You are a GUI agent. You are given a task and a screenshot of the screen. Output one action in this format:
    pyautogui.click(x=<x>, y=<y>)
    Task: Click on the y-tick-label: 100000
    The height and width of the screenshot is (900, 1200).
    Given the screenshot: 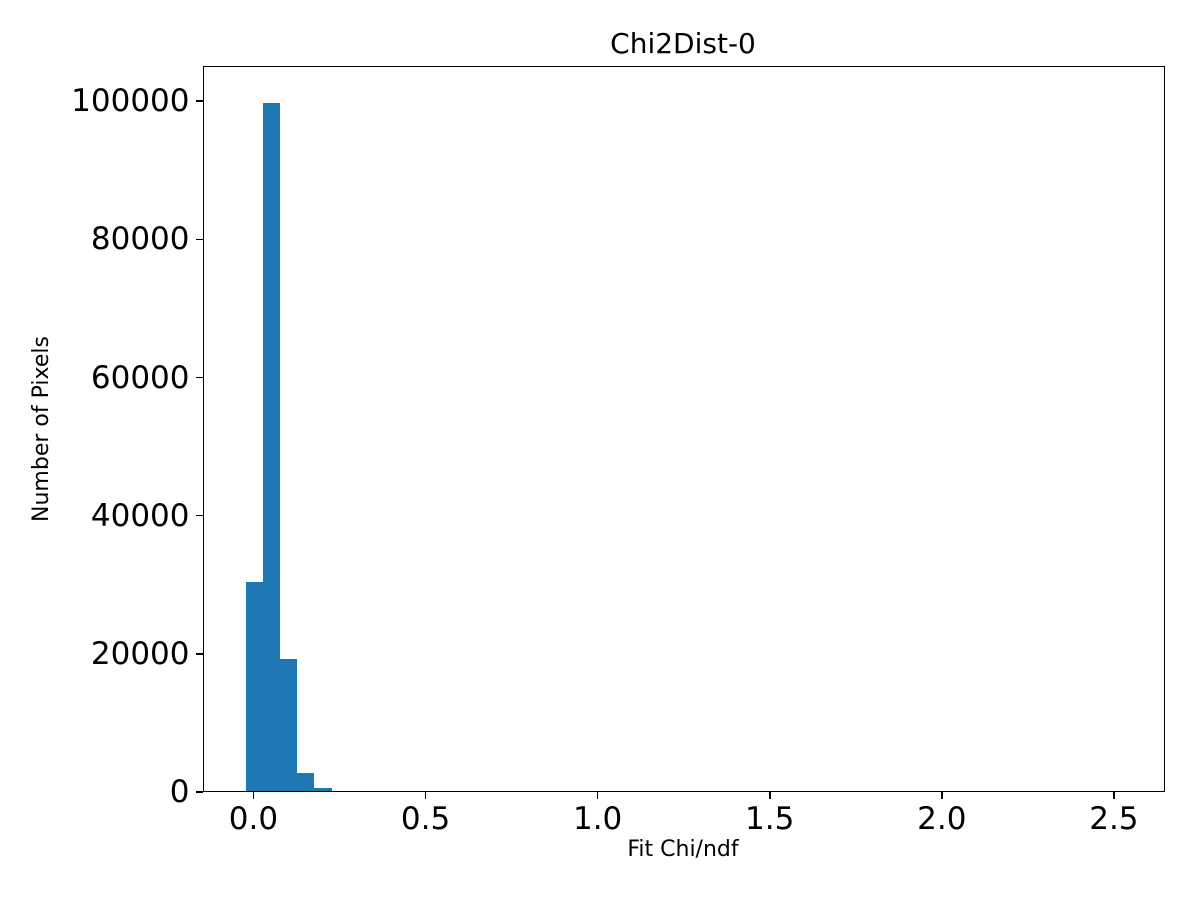 What is the action you would take?
    pyautogui.click(x=130, y=101)
    